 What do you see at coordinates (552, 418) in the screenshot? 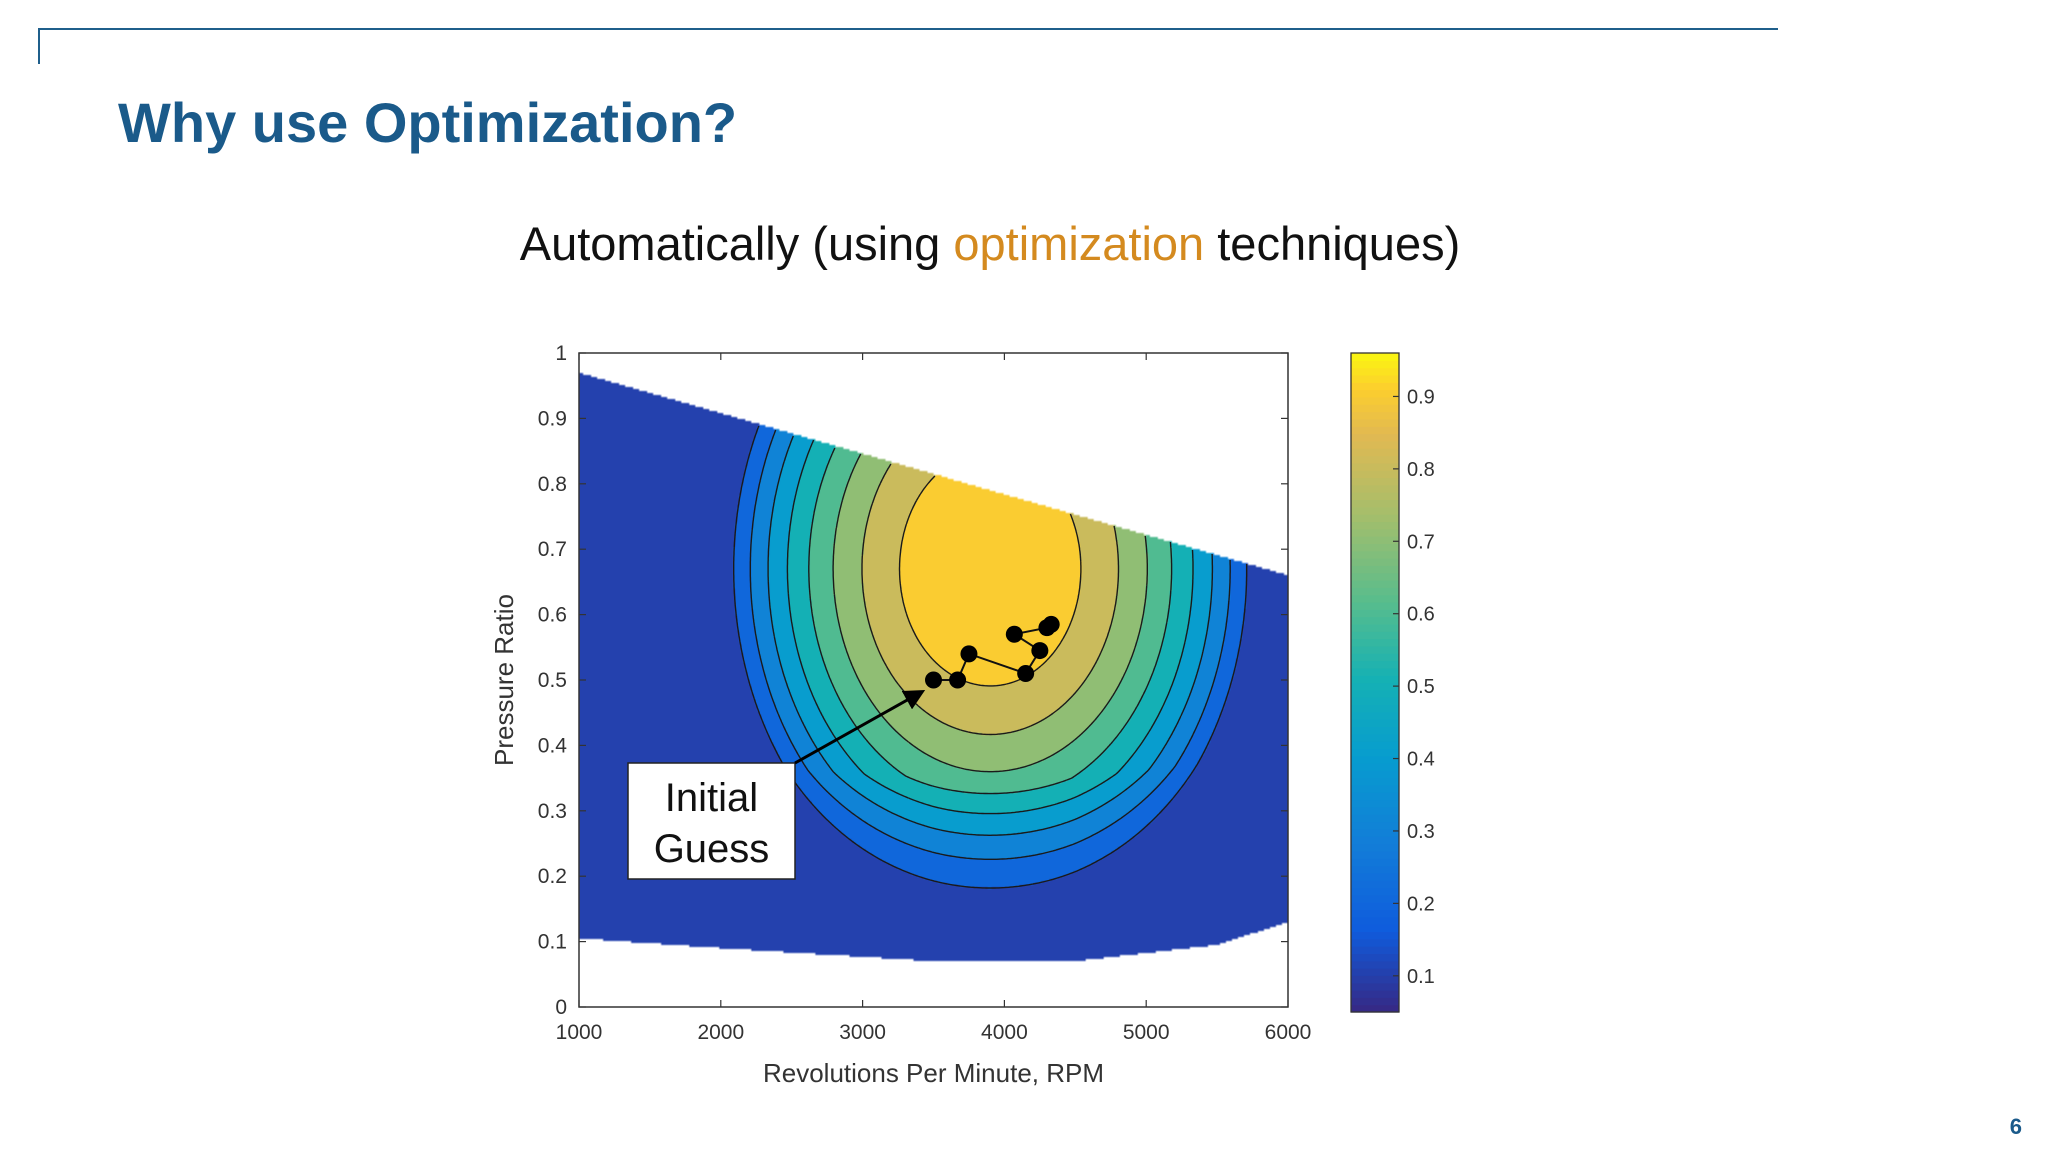
I see `y-tick-label: 0.9` at bounding box center [552, 418].